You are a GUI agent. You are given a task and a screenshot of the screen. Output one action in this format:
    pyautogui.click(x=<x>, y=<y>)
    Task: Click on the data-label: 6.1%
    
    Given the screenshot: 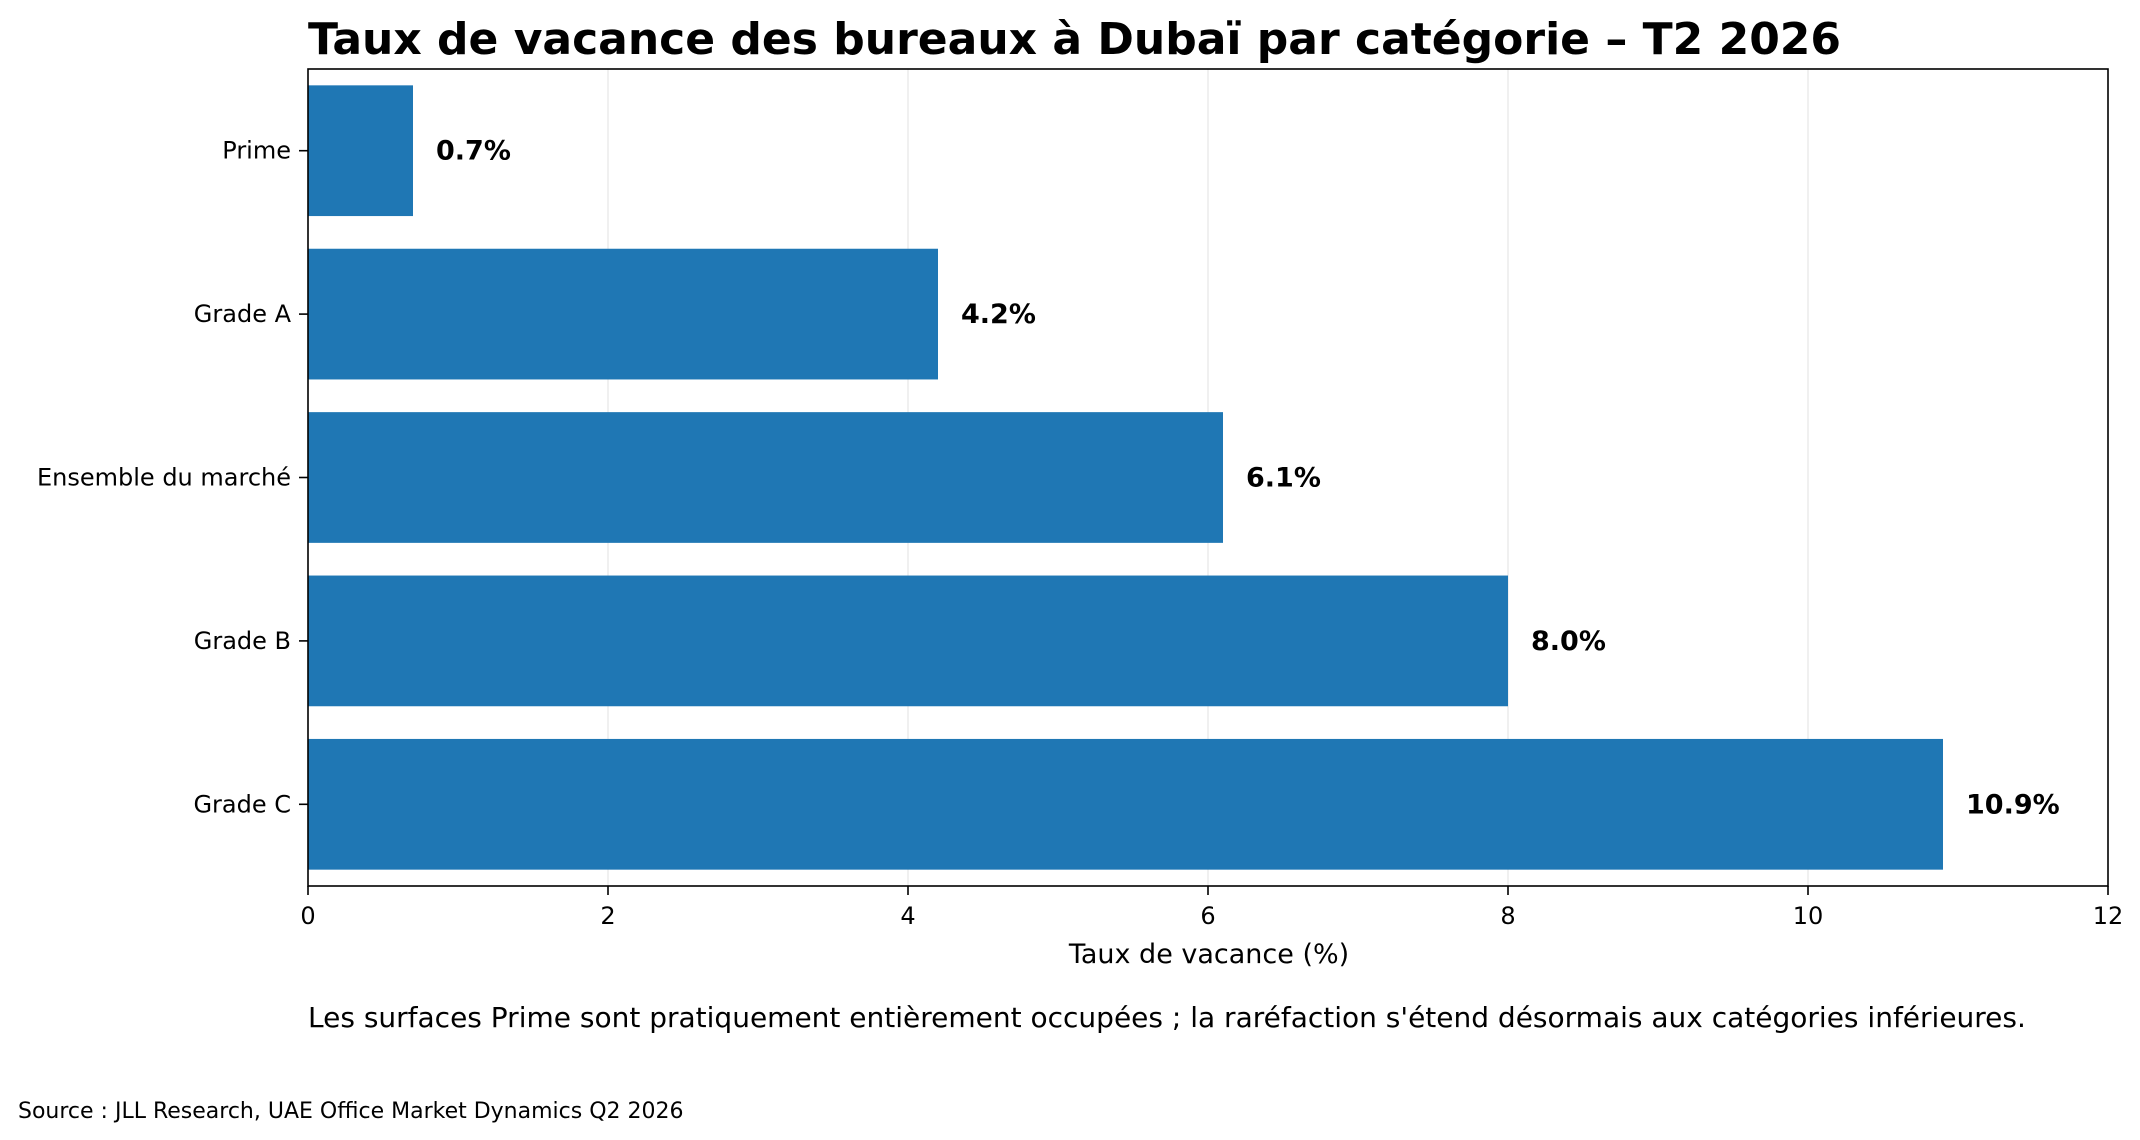 What is the action you would take?
    pyautogui.click(x=1283, y=478)
    